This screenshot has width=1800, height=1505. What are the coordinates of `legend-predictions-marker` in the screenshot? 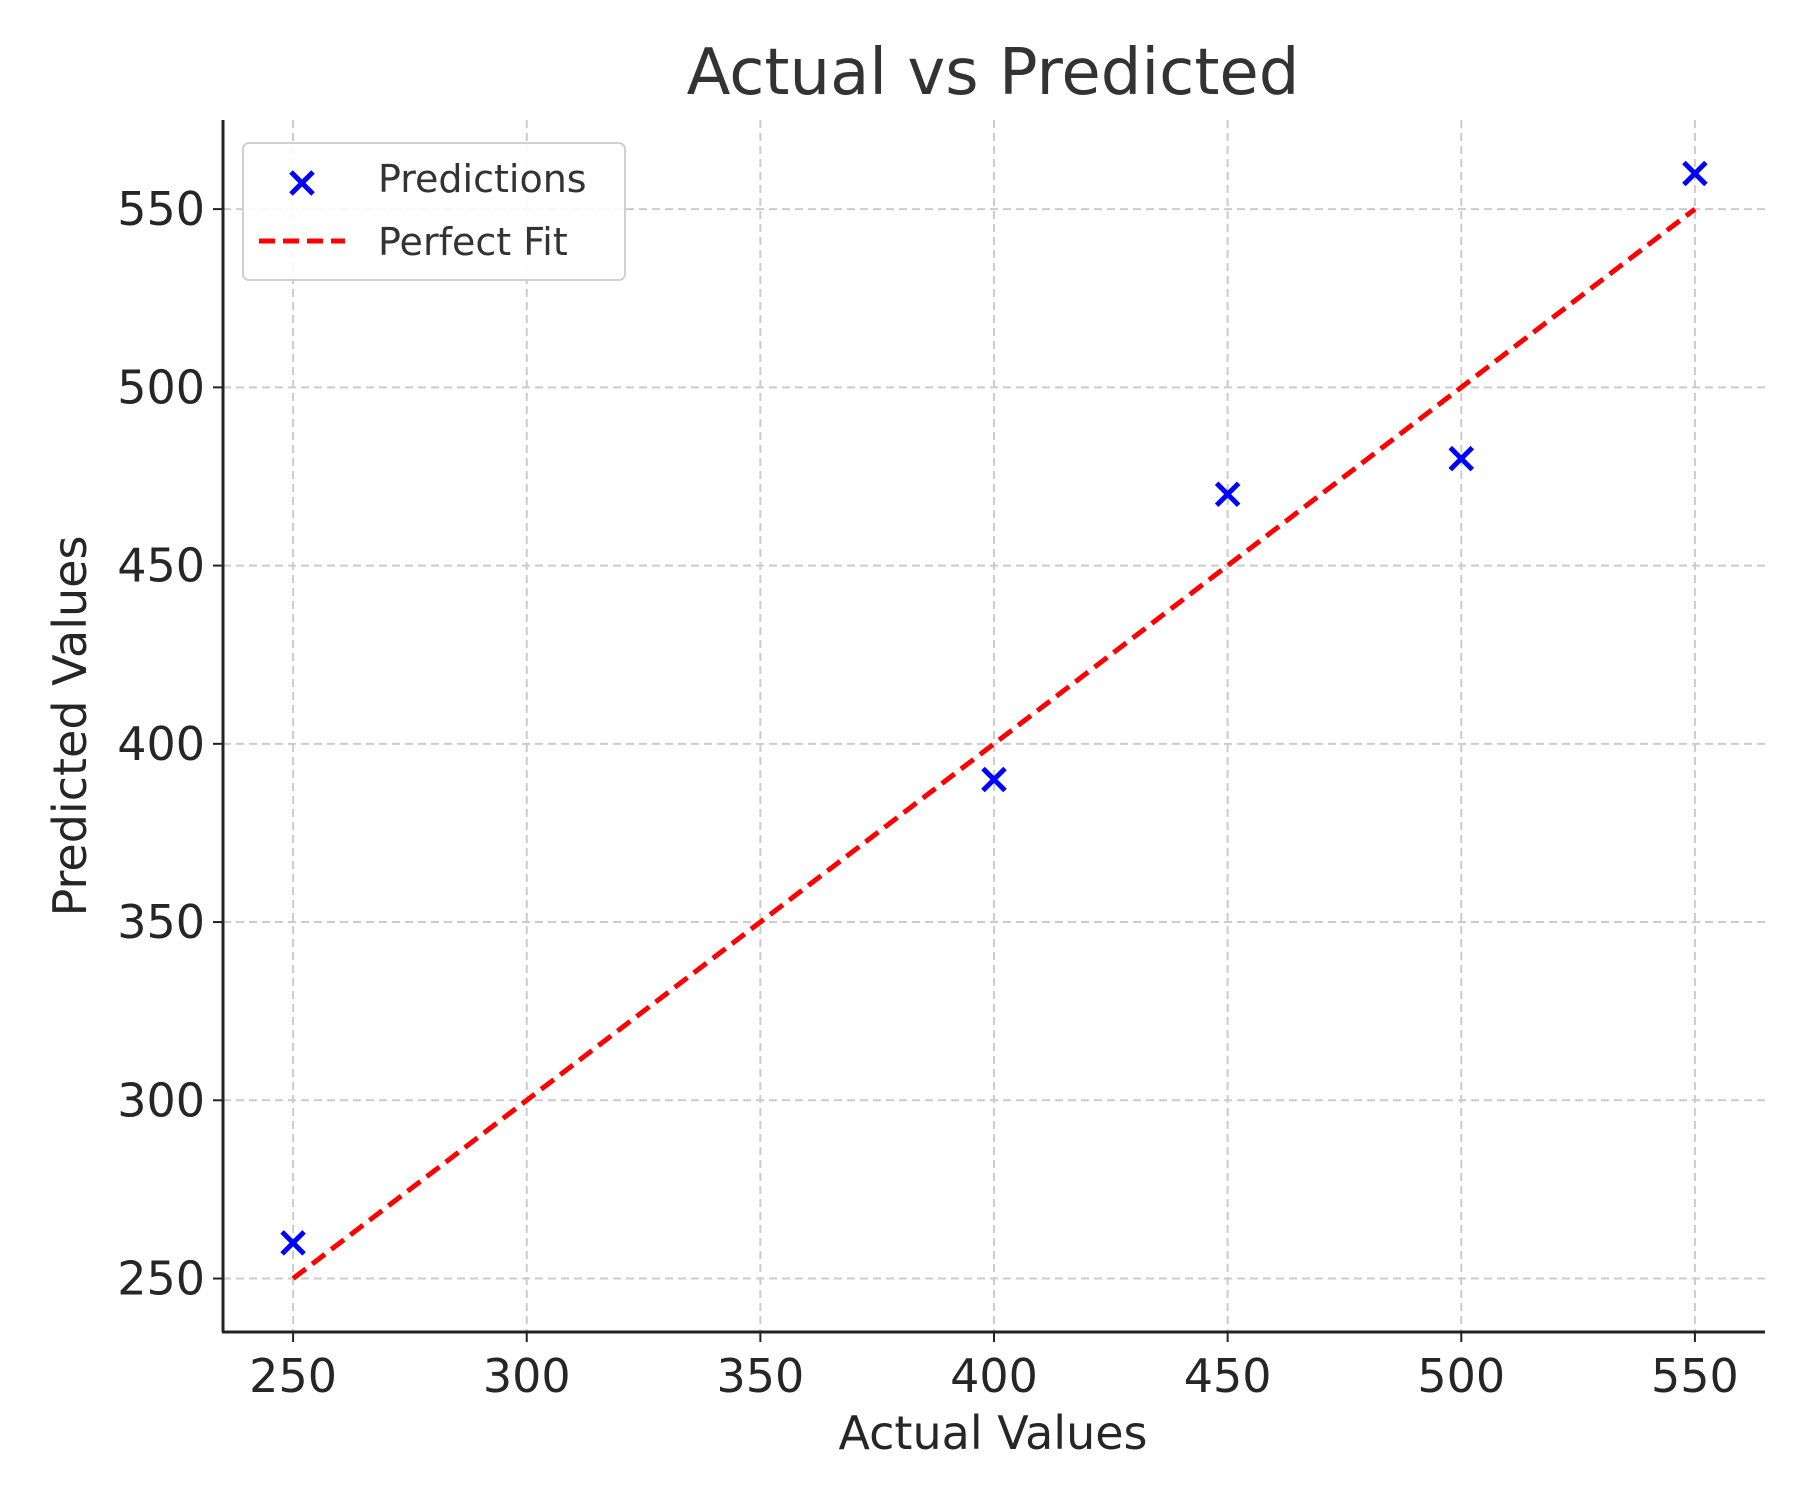 It's located at (302, 183).